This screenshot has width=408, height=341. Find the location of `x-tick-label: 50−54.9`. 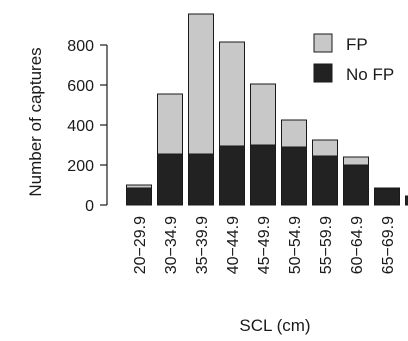

x-tick-label: 50−54.9 is located at coordinates (295, 245).